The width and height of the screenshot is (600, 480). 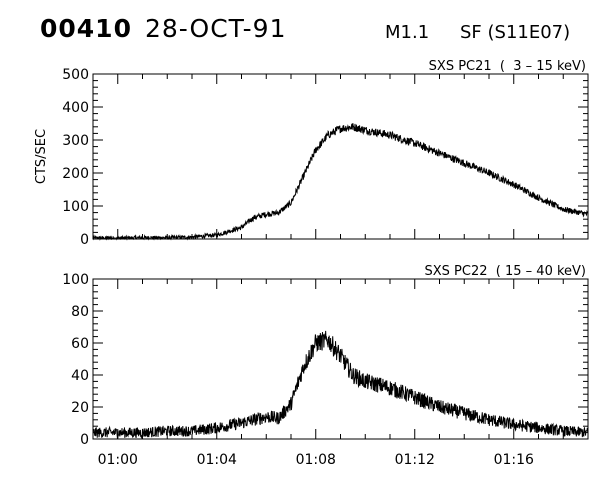 I want to click on flare-class: M1.1, so click(x=407, y=32).